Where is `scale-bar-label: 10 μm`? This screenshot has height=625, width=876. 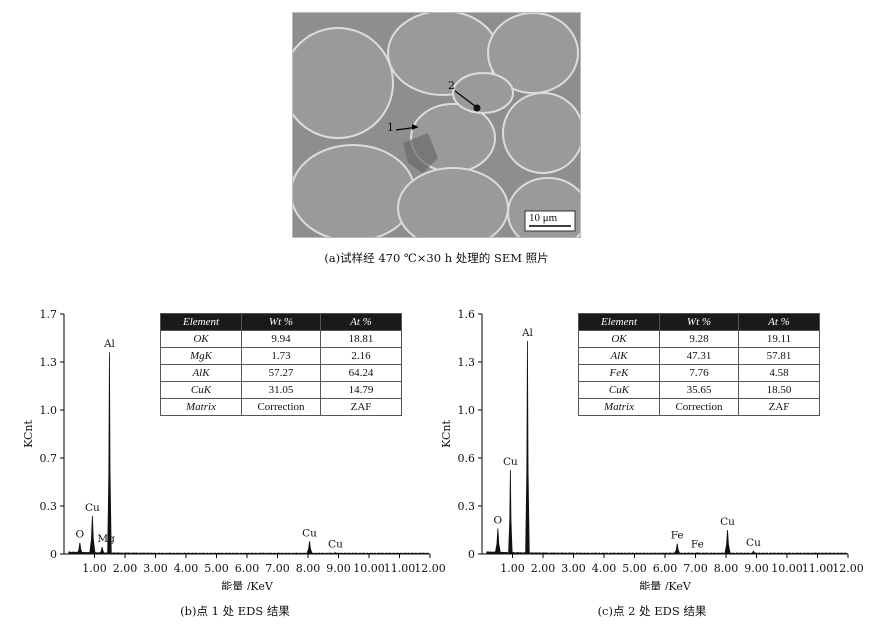
scale-bar-label: 10 μm is located at coordinates (543, 218).